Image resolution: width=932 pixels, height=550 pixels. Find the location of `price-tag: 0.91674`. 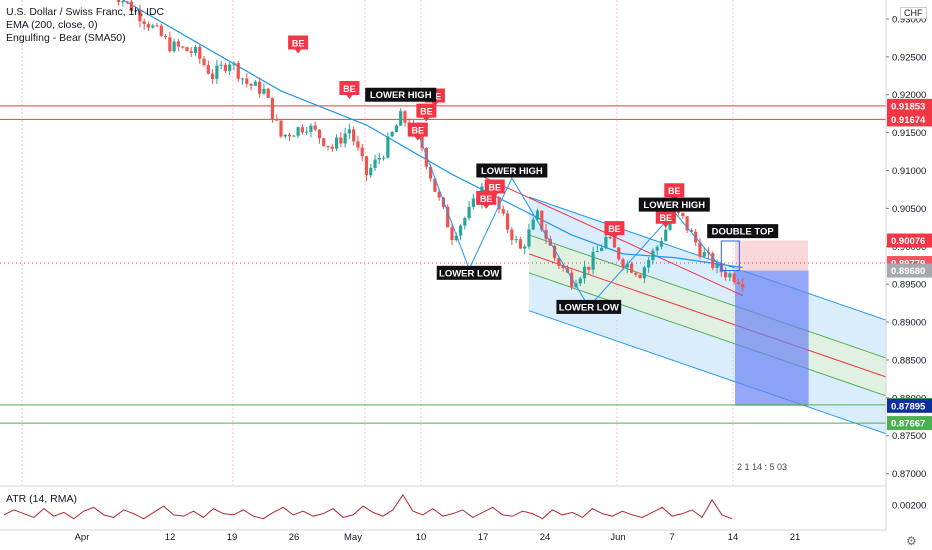

price-tag: 0.91674 is located at coordinates (909, 119).